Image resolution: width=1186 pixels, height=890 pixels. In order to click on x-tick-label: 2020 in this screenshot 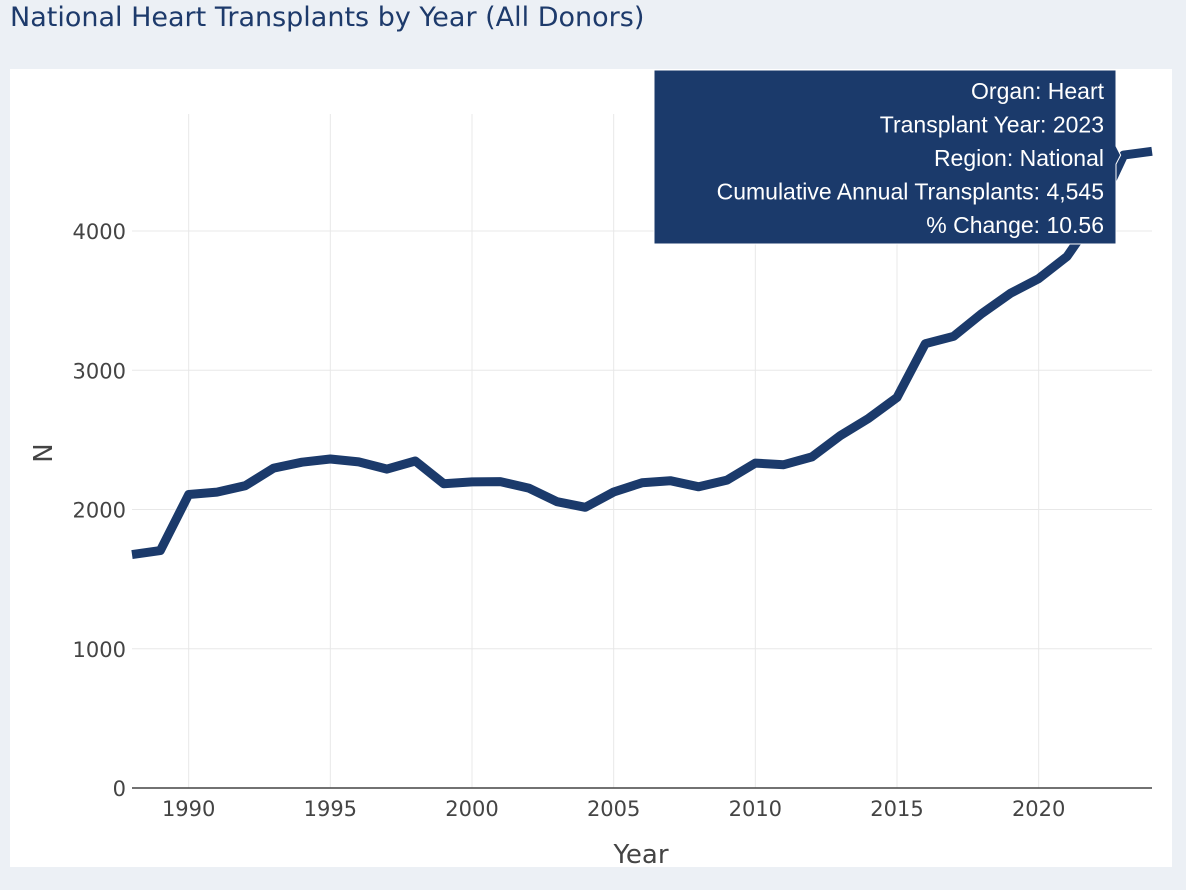, I will do `click(1038, 809)`.